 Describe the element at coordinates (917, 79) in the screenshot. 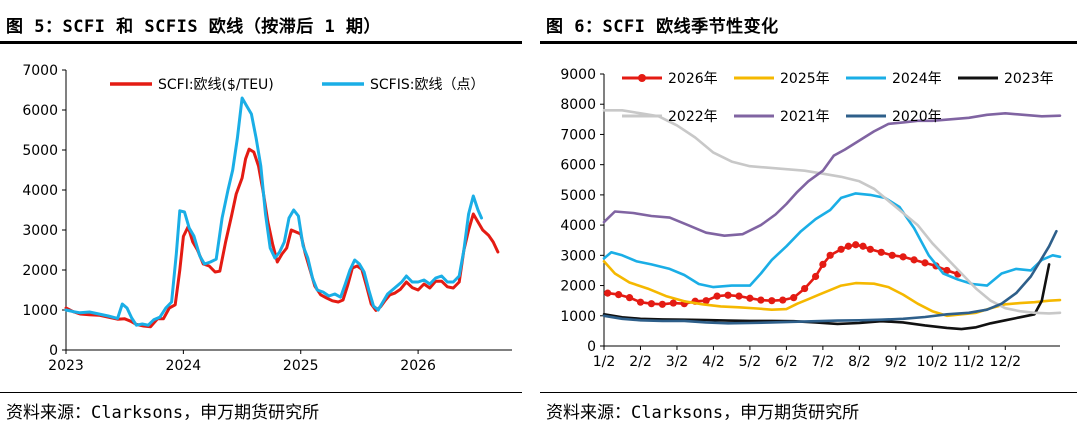

I see `legend-label: 2024年` at that location.